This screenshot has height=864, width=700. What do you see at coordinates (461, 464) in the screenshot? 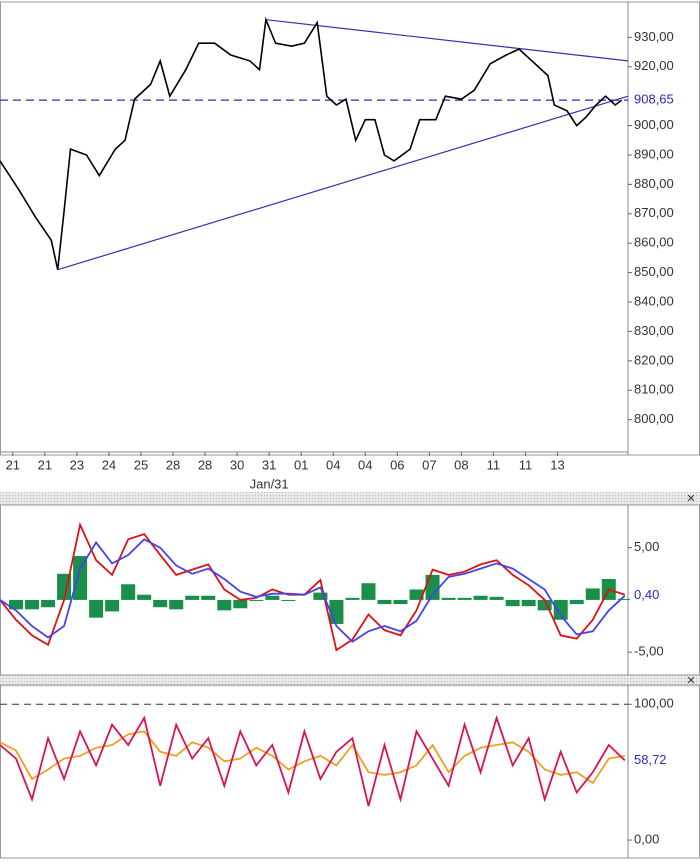
I see `x-tick-label: 08` at bounding box center [461, 464].